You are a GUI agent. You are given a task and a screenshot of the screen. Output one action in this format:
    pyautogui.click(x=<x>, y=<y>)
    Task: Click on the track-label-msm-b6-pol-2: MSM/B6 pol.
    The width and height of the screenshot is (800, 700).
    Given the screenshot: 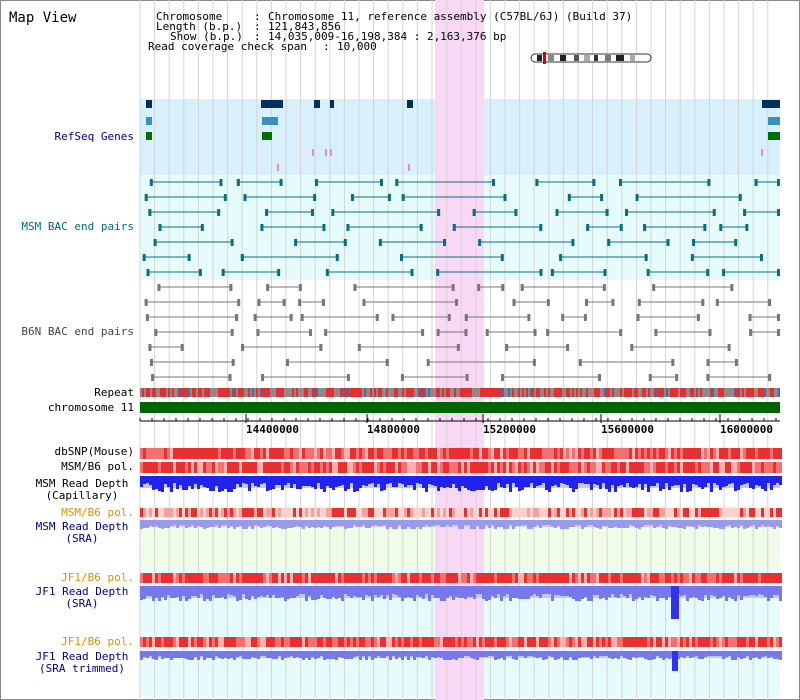 What is the action you would take?
    pyautogui.click(x=97, y=512)
    